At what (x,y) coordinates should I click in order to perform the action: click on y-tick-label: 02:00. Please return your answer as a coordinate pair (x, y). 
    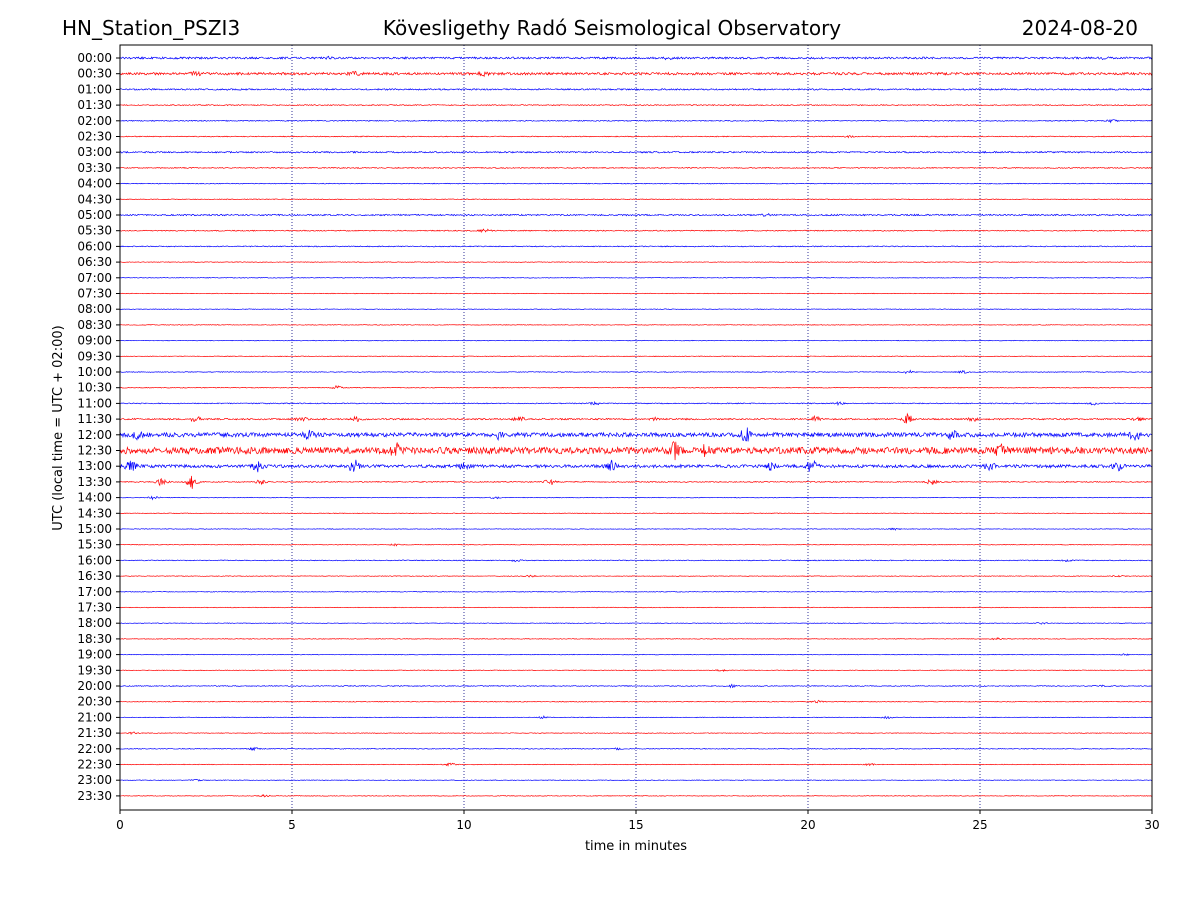
    Looking at the image, I should click on (94, 121).